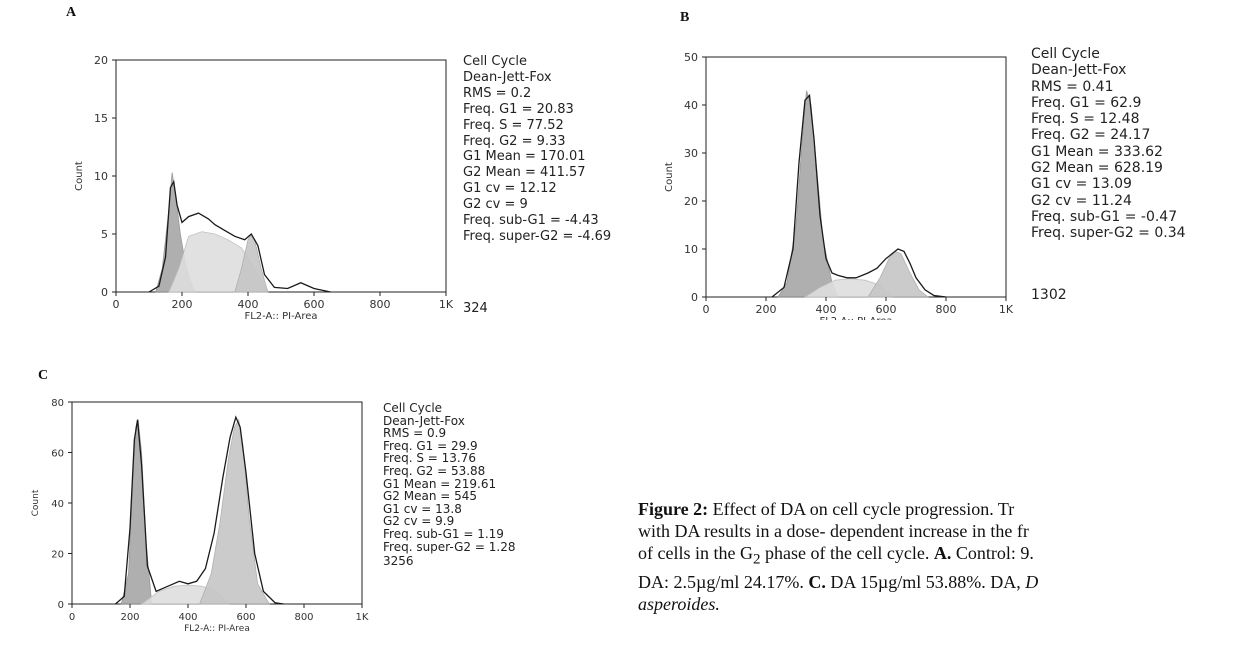 The image size is (1234, 645). What do you see at coordinates (1085, 119) in the screenshot?
I see `stat-line: Freq. S = 12.48` at bounding box center [1085, 119].